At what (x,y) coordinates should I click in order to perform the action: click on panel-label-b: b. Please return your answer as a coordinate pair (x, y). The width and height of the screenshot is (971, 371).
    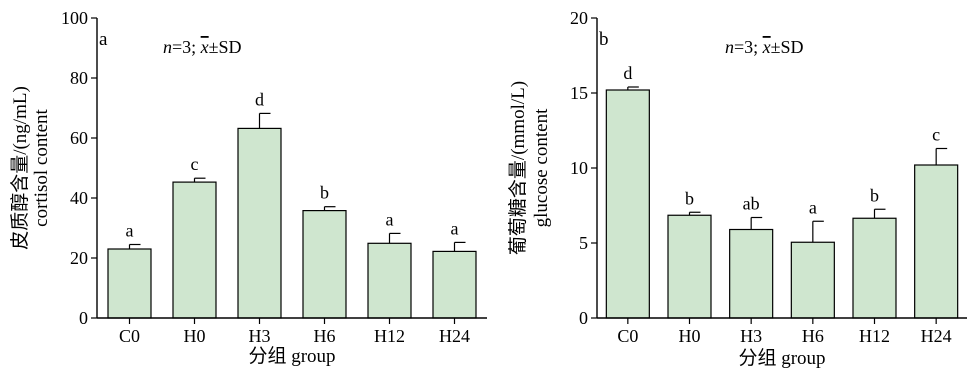
    Looking at the image, I should click on (604, 39).